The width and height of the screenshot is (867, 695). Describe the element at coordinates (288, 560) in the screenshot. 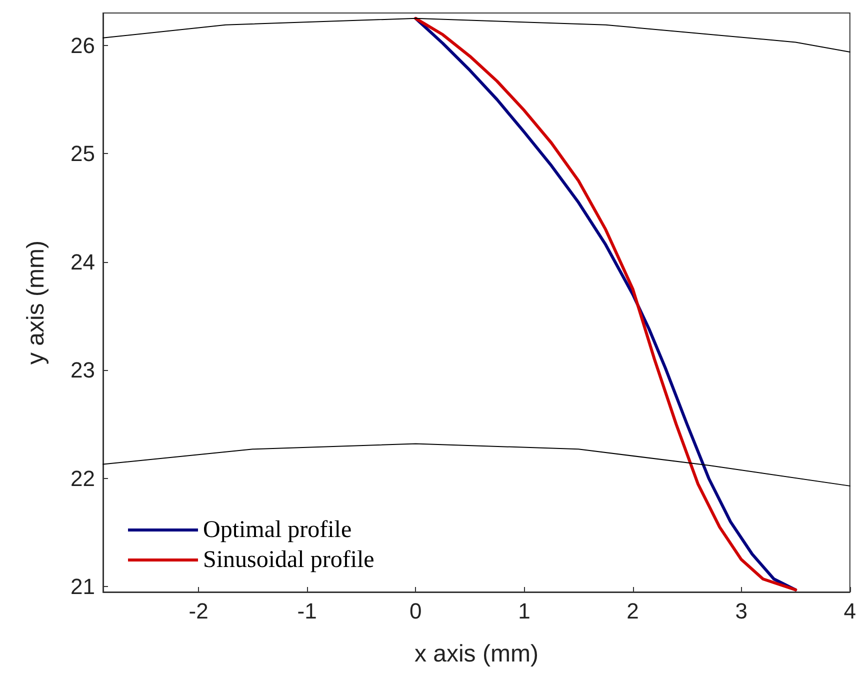

I see `legend-label: Sinusoidal profile` at that location.